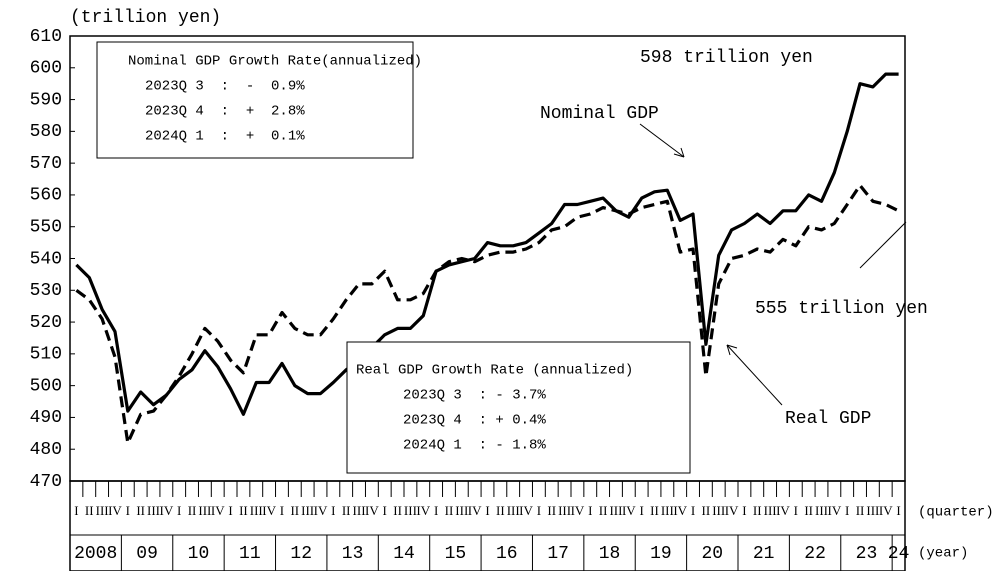 The height and width of the screenshot is (571, 1007). I want to click on year-label: 10, so click(199, 554).